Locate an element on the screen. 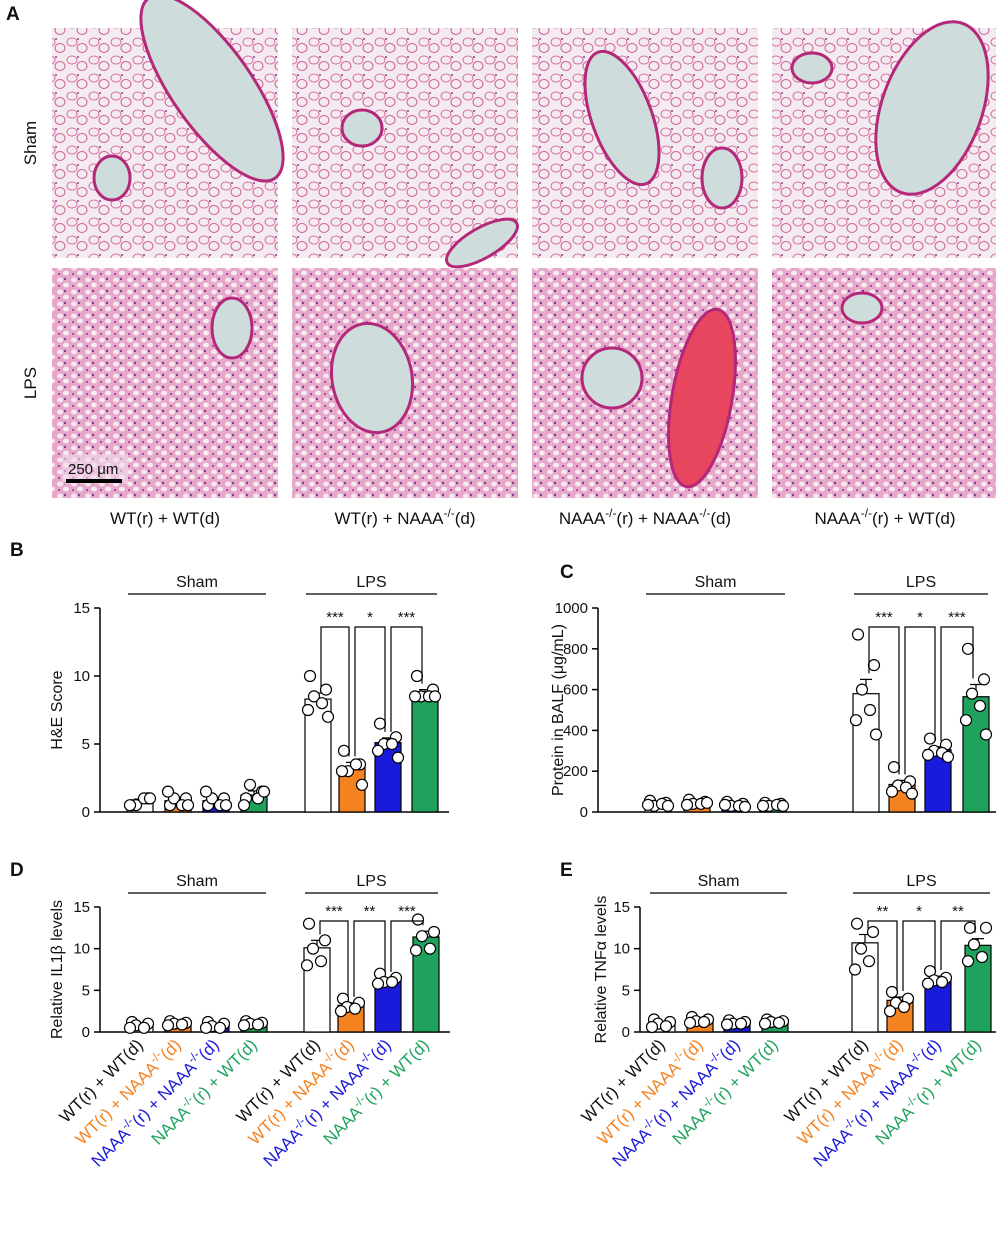 The width and height of the screenshot is (996, 1247). label-part: WT(r) + NAAA is located at coordinates (389, 518).